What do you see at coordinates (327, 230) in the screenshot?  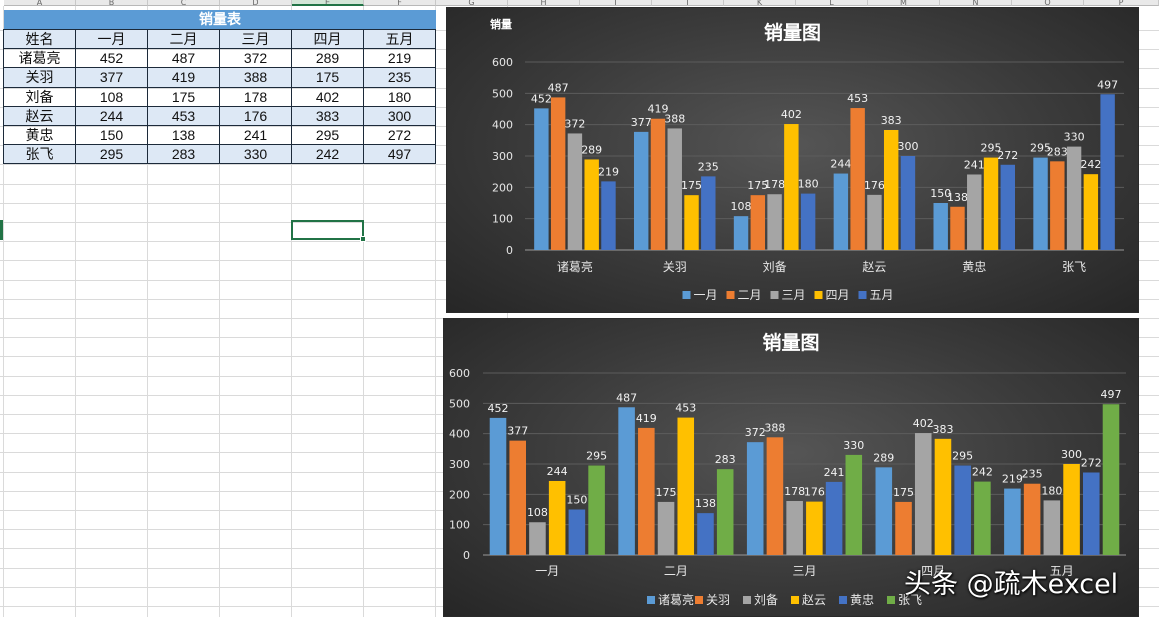 I see `selected-cell` at bounding box center [327, 230].